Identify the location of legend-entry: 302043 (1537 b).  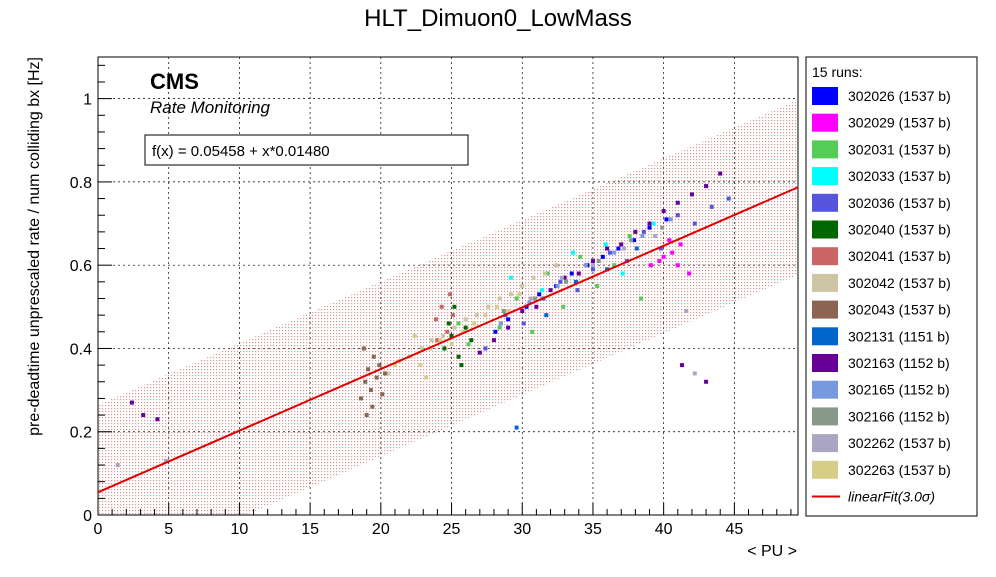
(899, 310).